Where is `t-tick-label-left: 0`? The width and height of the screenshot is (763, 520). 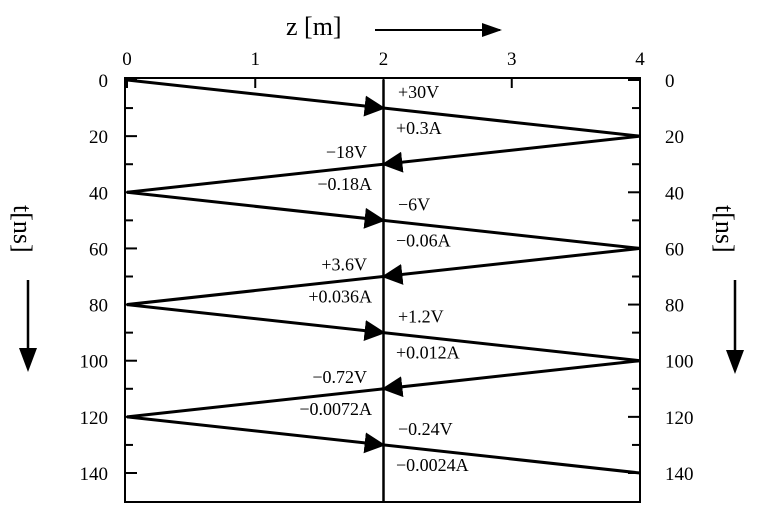 t-tick-label-left: 0 is located at coordinates (104, 81).